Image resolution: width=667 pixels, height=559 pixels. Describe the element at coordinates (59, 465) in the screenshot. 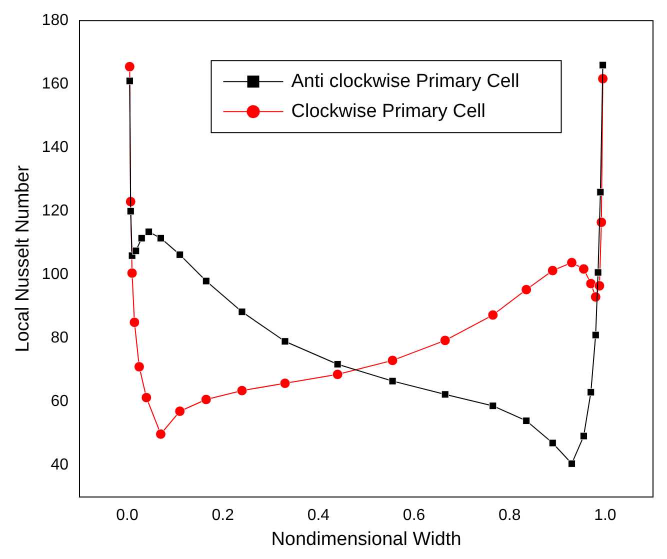

I see `y-tick-label: 40` at that location.